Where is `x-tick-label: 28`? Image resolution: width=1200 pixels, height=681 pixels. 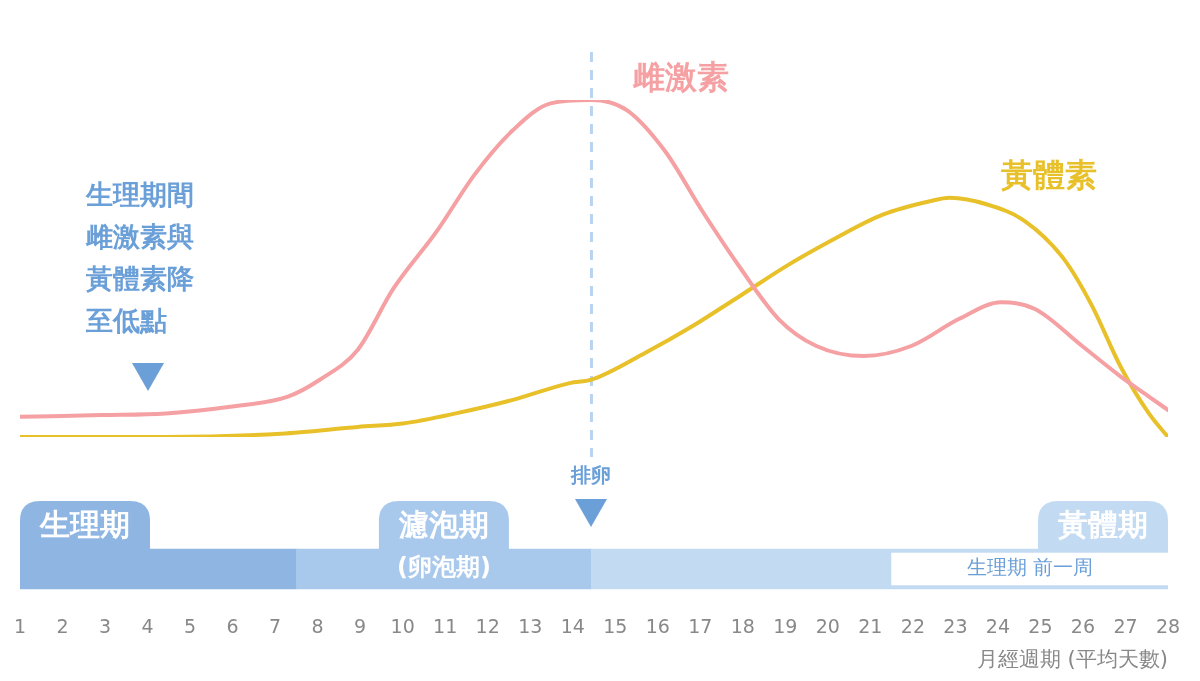
x-tick-label: 28 is located at coordinates (1168, 626).